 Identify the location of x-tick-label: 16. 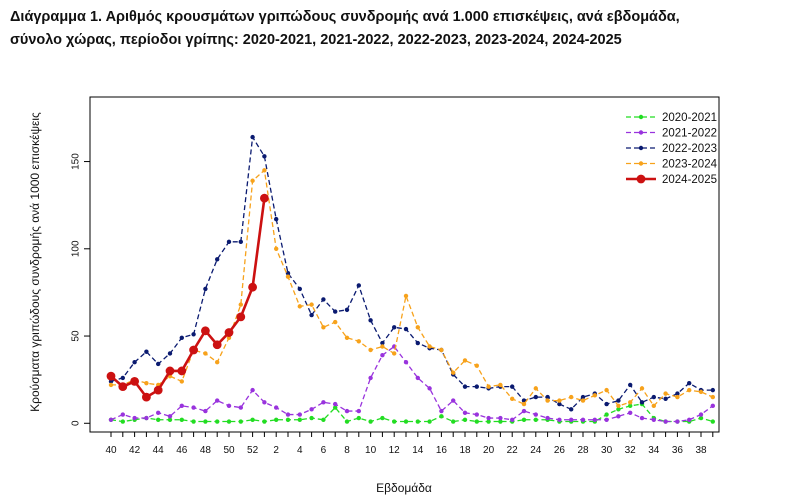
(442, 450).